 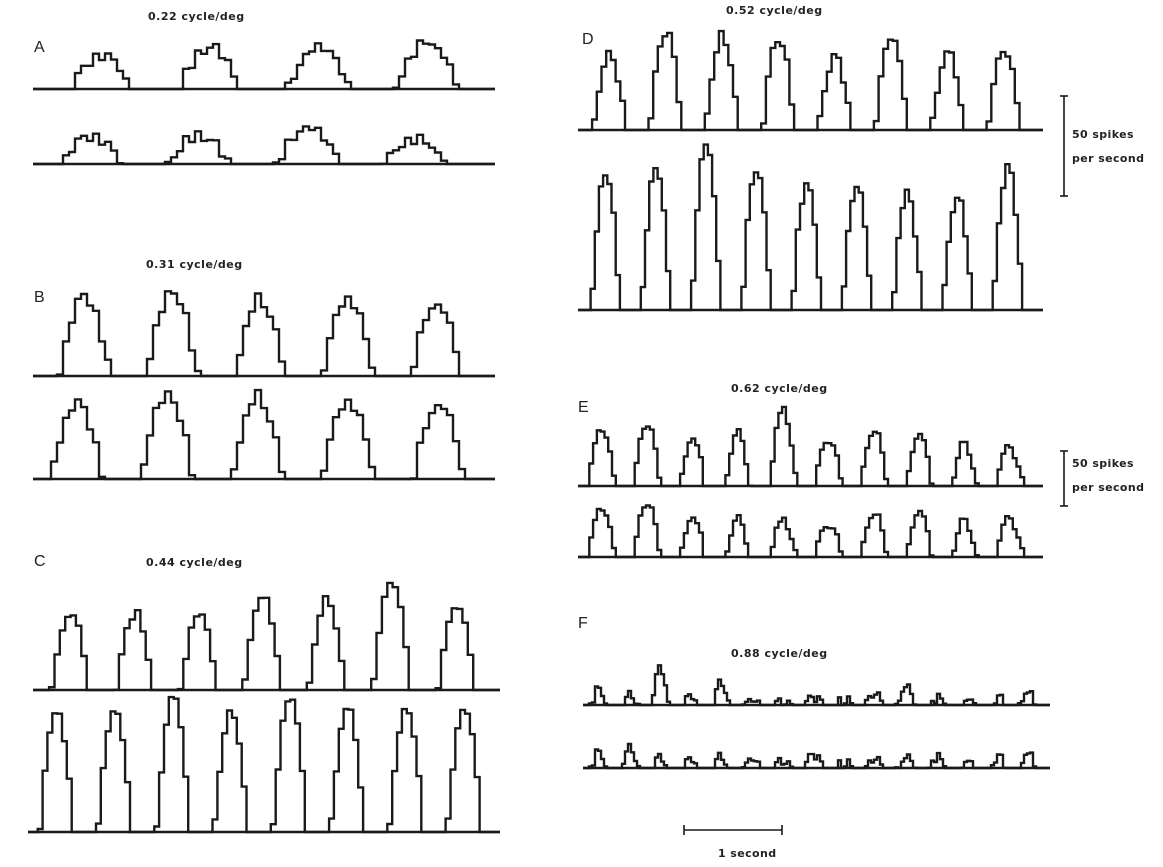 I want to click on panel-letter: E, so click(x=583, y=407).